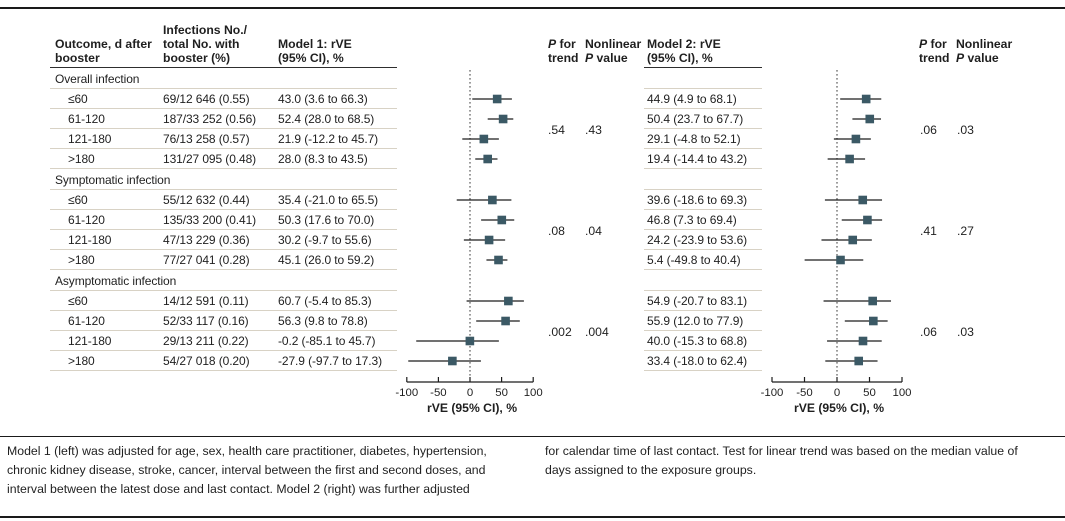 Image resolution: width=1065 pixels, height=521 pixels. What do you see at coordinates (328, 200) in the screenshot?
I see `model1-ci-cell: 35.4 (-21.0 to 65.5)` at bounding box center [328, 200].